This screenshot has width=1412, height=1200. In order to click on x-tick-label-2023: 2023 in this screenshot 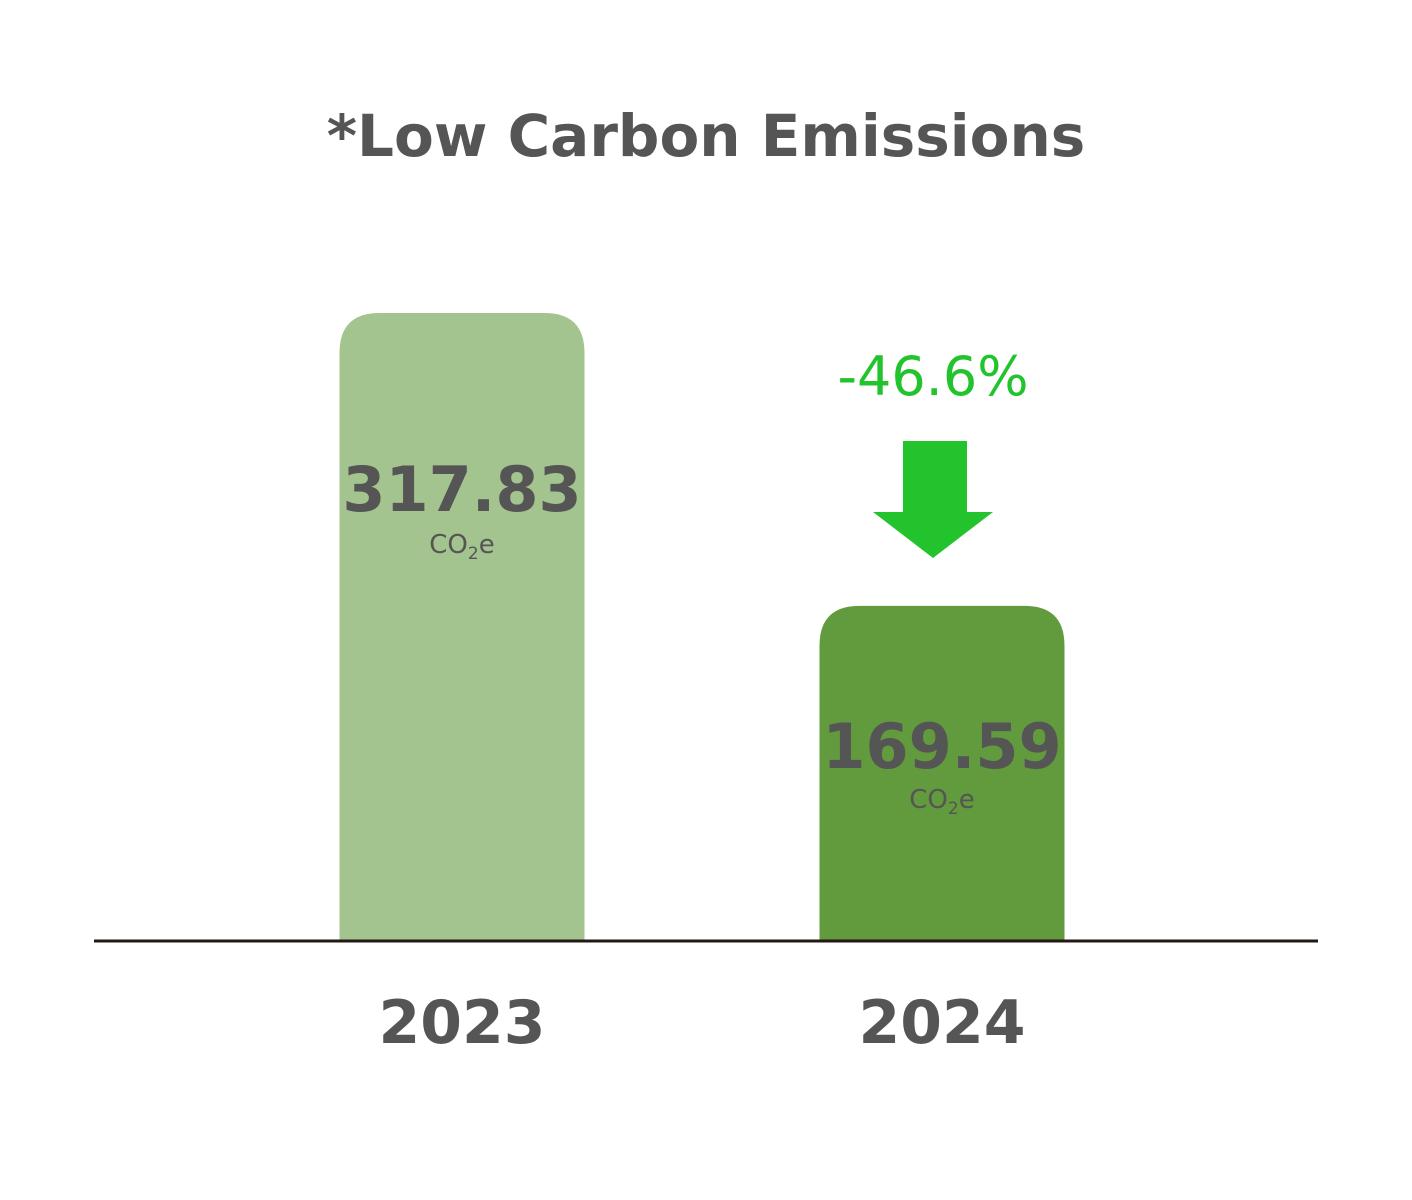, I will do `click(462, 1023)`.